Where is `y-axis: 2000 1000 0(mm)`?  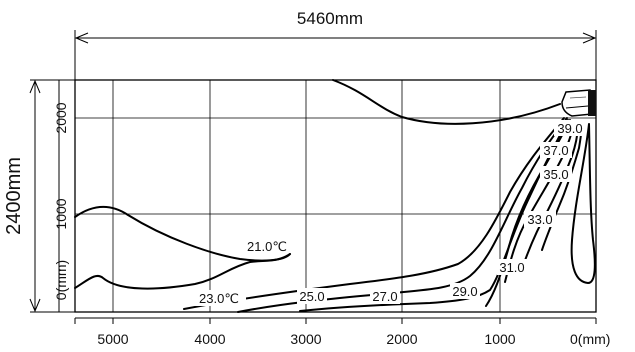 y-axis: 2000 1000 0(mm) is located at coordinates (61, 196).